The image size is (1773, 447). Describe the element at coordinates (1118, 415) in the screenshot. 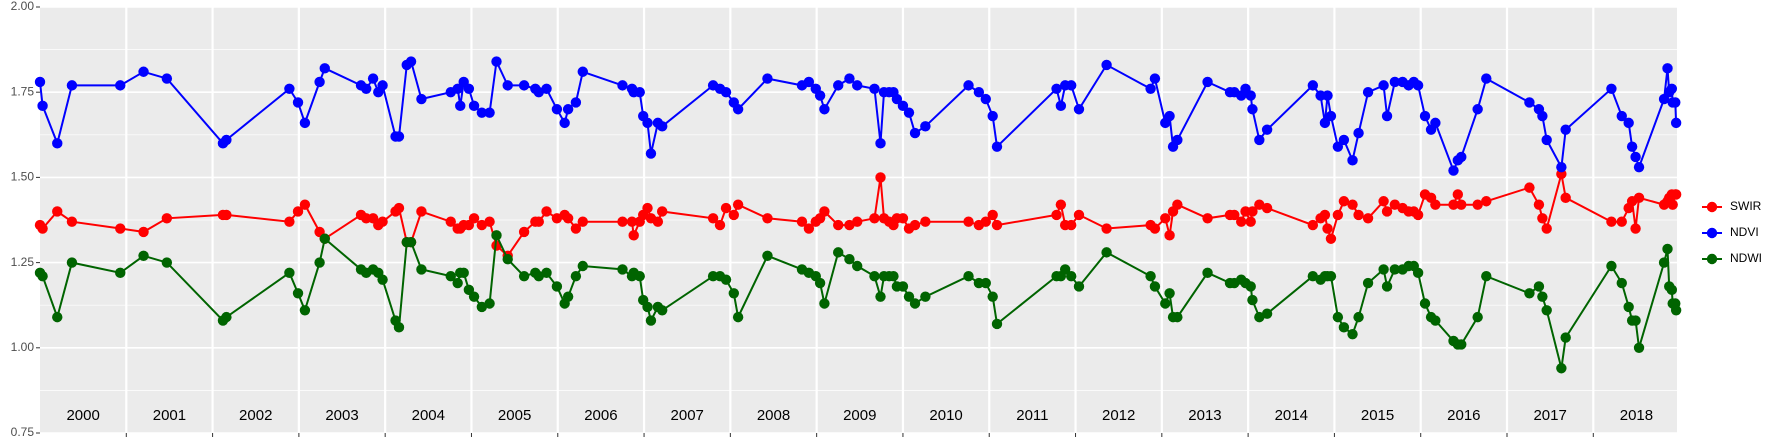

I see `year-label: 2012` at that location.